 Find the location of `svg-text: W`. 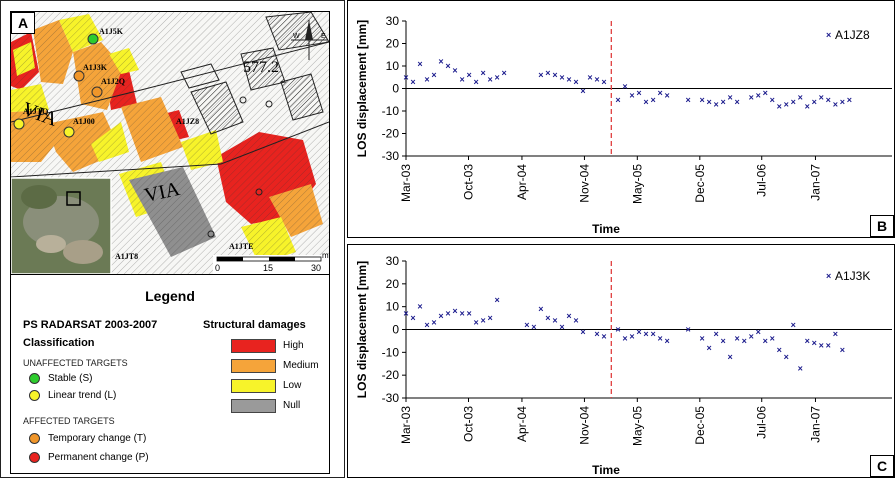

svg-text: W is located at coordinates (296, 36).